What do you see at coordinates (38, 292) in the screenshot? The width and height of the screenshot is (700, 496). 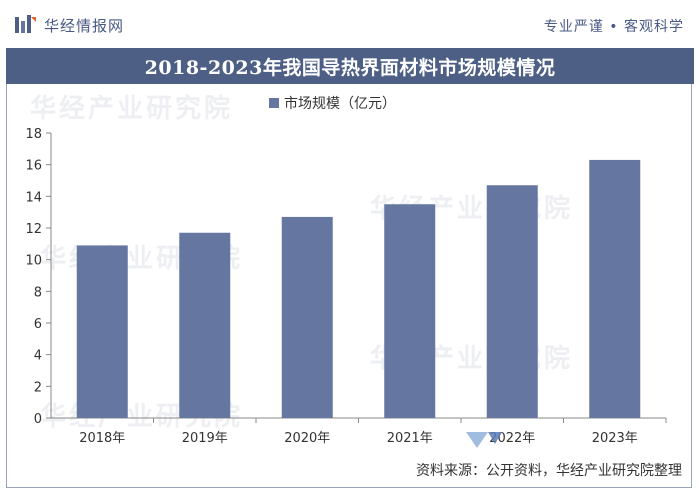 I see `y-tick-label: 8` at bounding box center [38, 292].